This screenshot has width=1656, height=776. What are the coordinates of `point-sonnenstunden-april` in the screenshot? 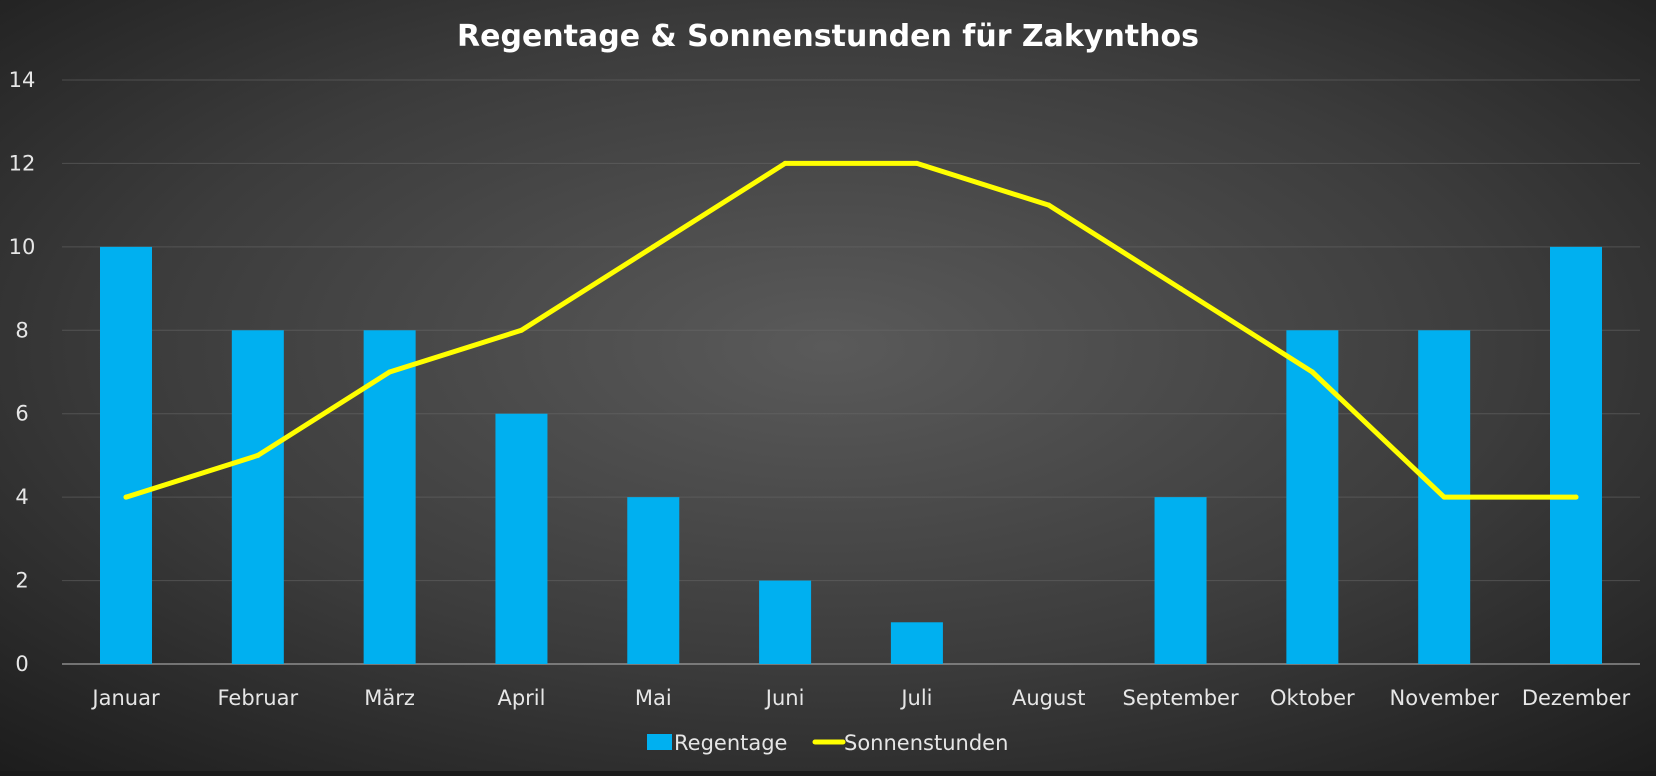 It's located at (521, 330).